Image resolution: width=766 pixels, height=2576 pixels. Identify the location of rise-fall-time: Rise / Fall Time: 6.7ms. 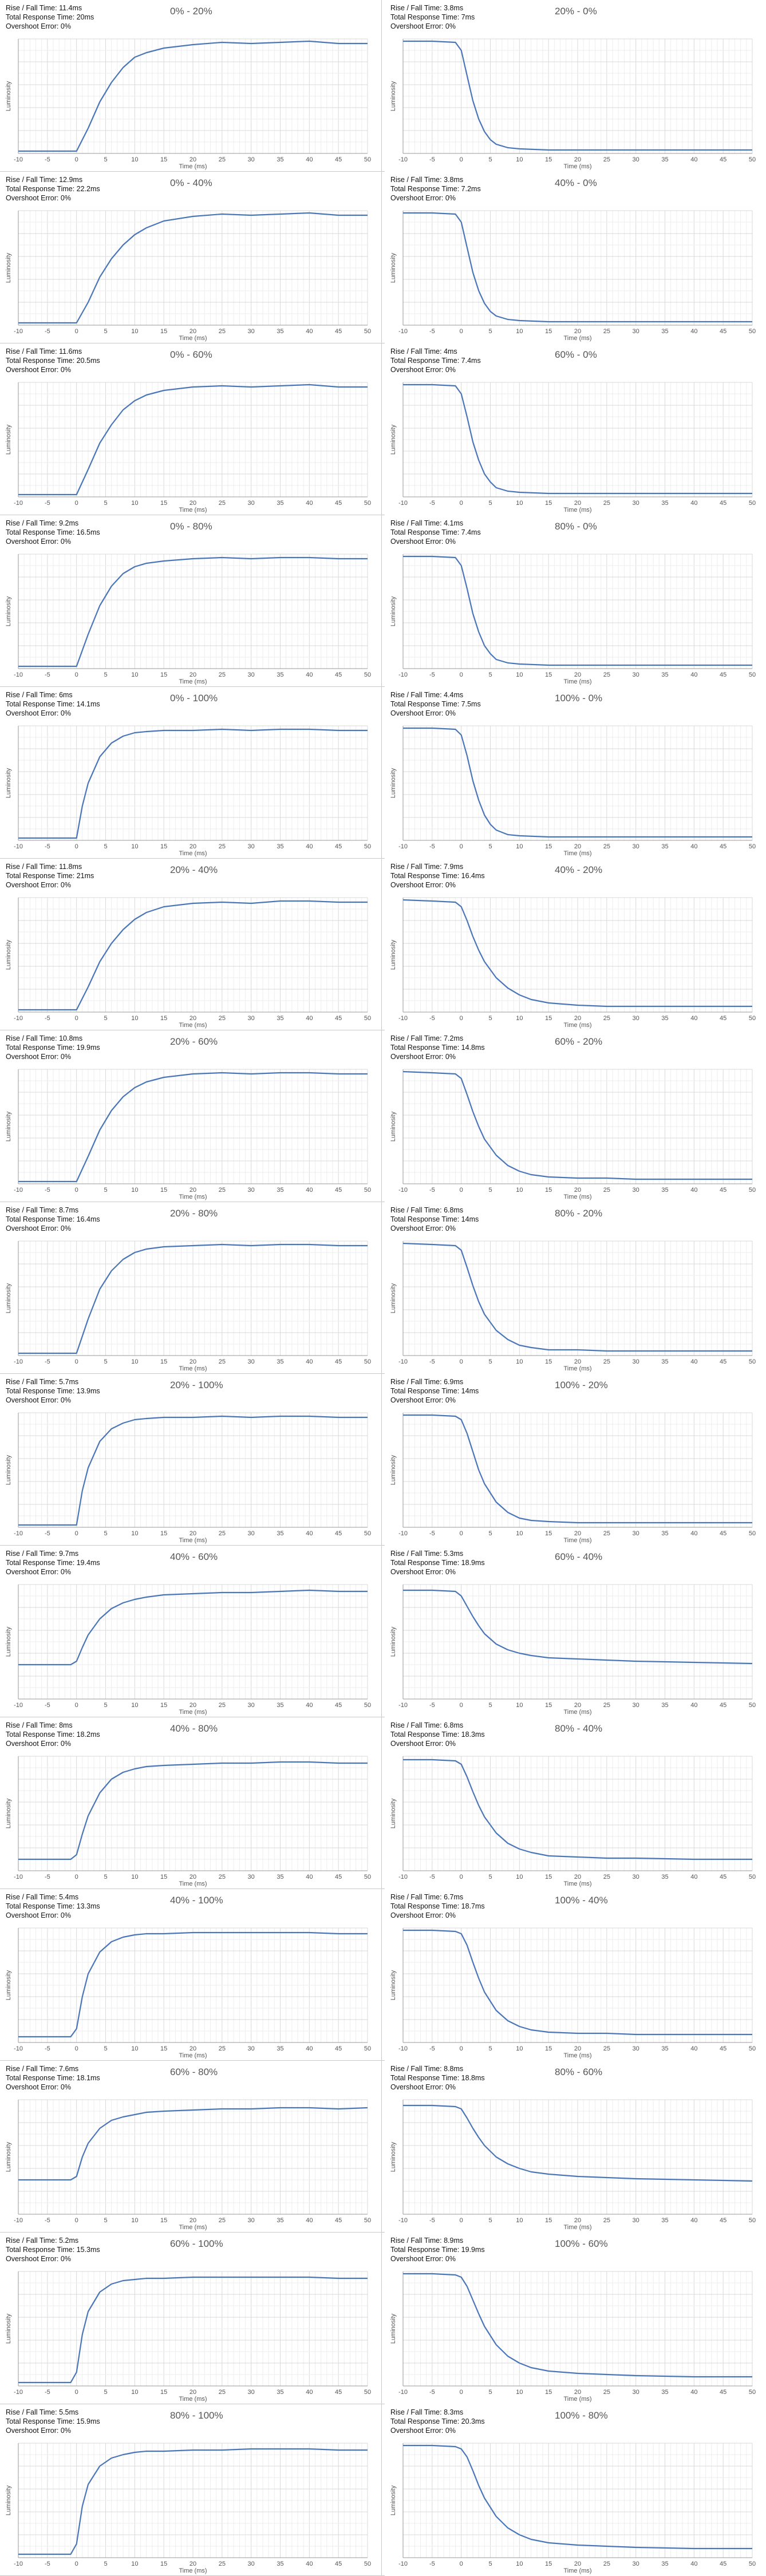
(427, 1897).